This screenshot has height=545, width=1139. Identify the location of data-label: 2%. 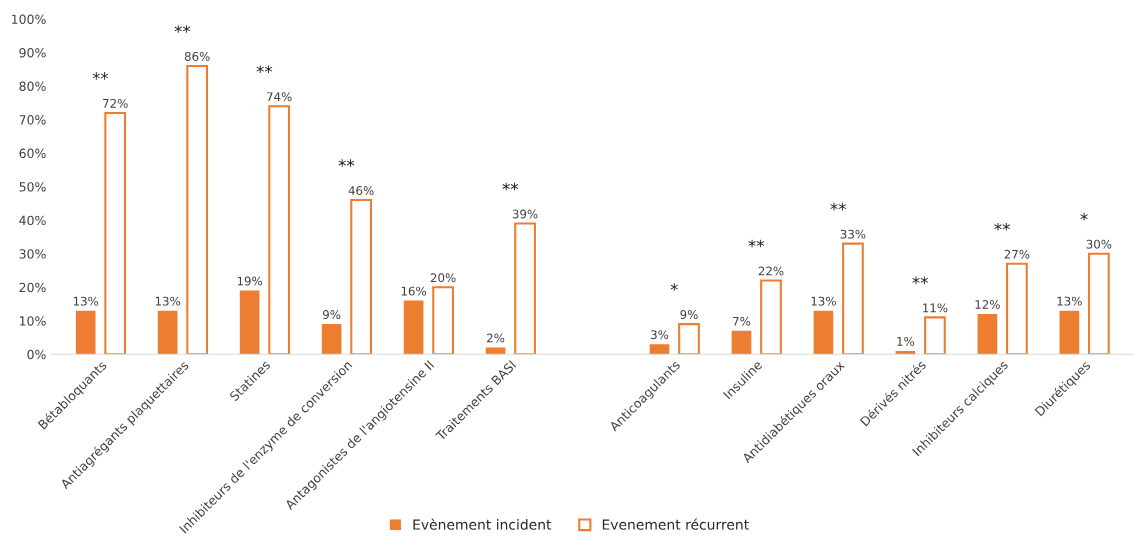
(496, 338).